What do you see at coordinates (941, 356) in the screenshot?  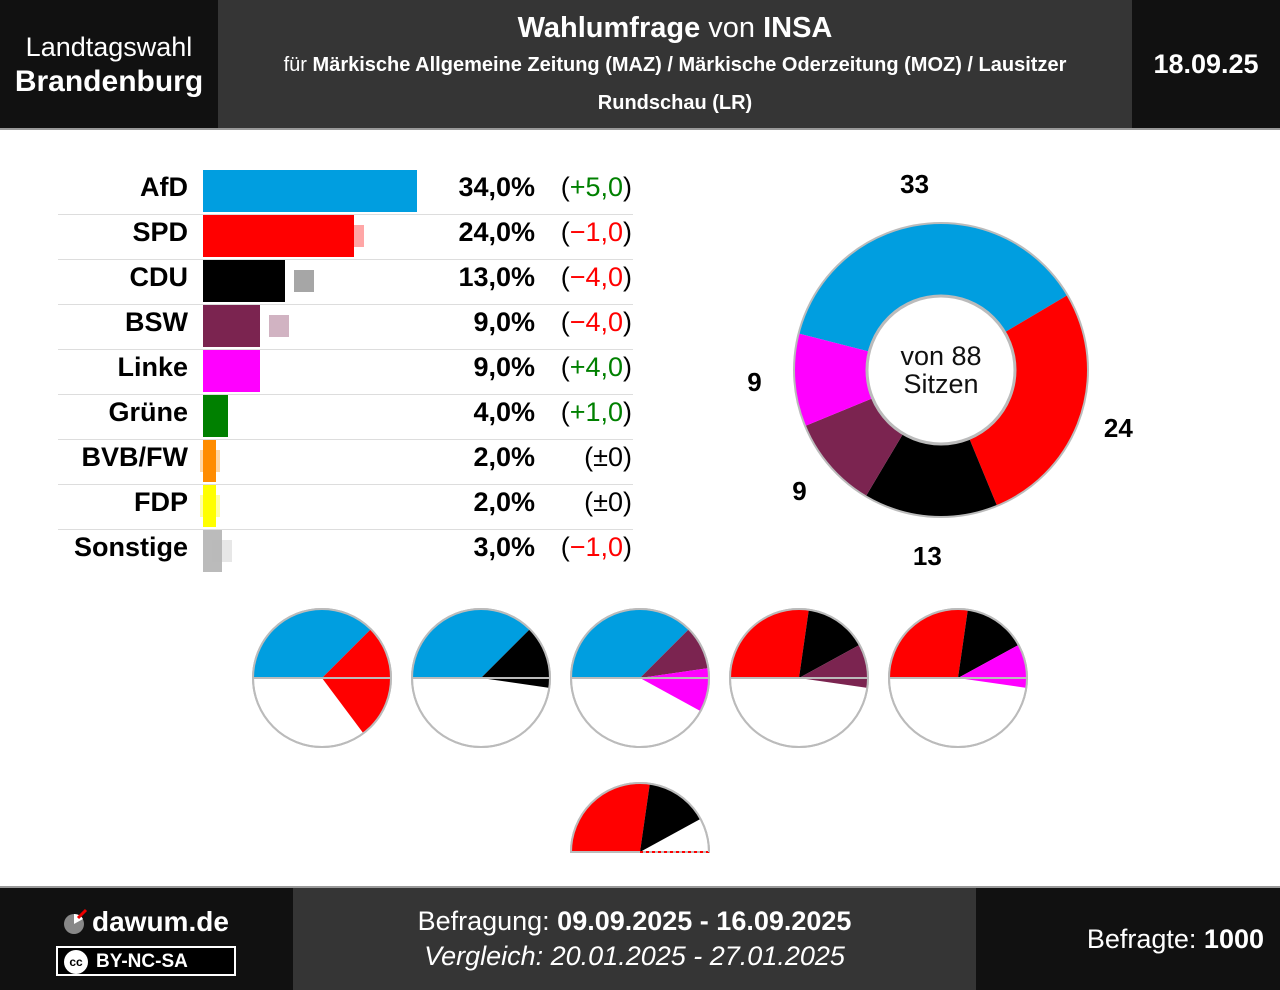 I see `seat-total: von 88` at bounding box center [941, 356].